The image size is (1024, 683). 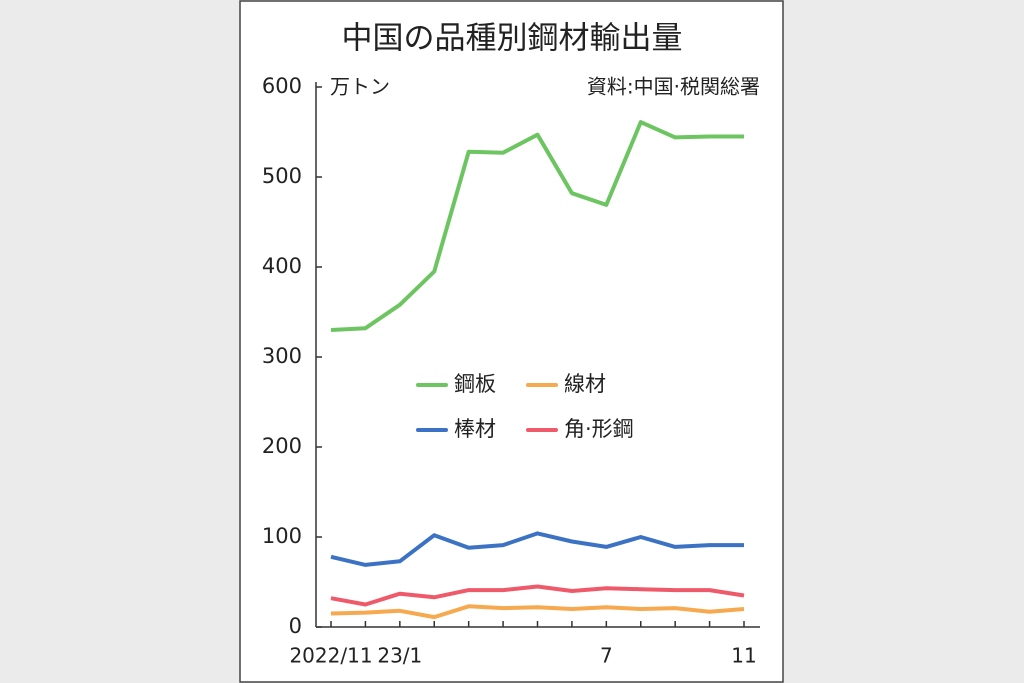 What do you see at coordinates (330, 656) in the screenshot?
I see `x-tick-label: 2022/11` at bounding box center [330, 656].